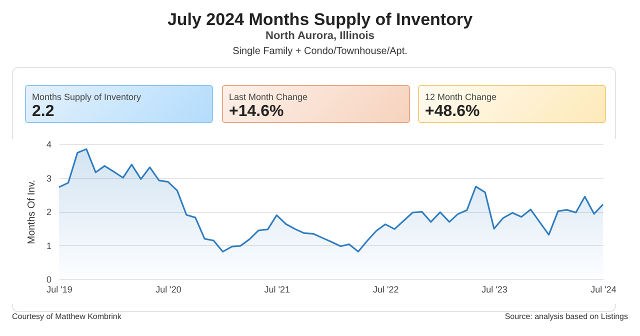 The height and width of the screenshot is (336, 640). Describe the element at coordinates (49, 145) in the screenshot. I see `y-tick-label: 4` at that location.